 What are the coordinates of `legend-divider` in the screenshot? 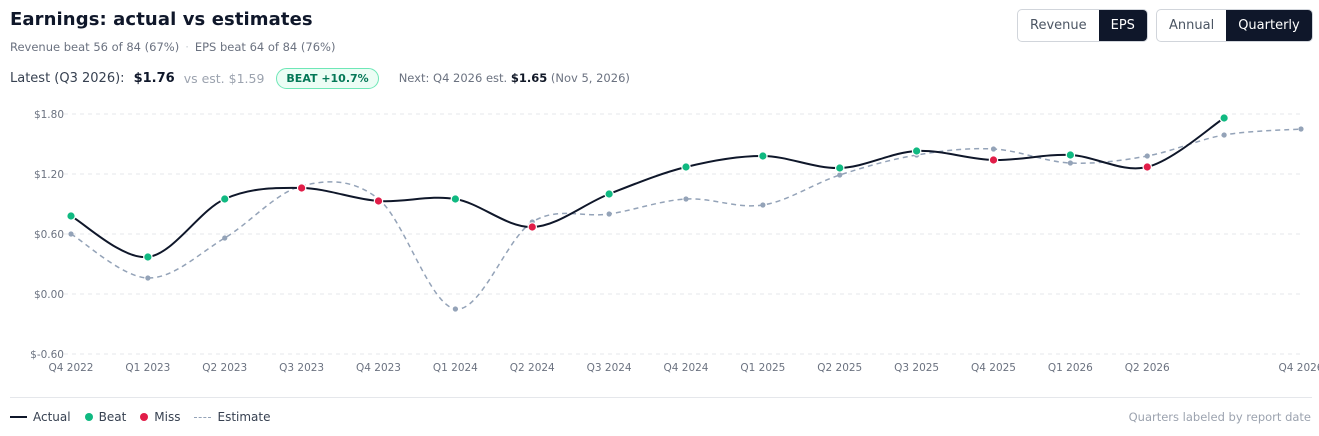 It's located at (661, 397).